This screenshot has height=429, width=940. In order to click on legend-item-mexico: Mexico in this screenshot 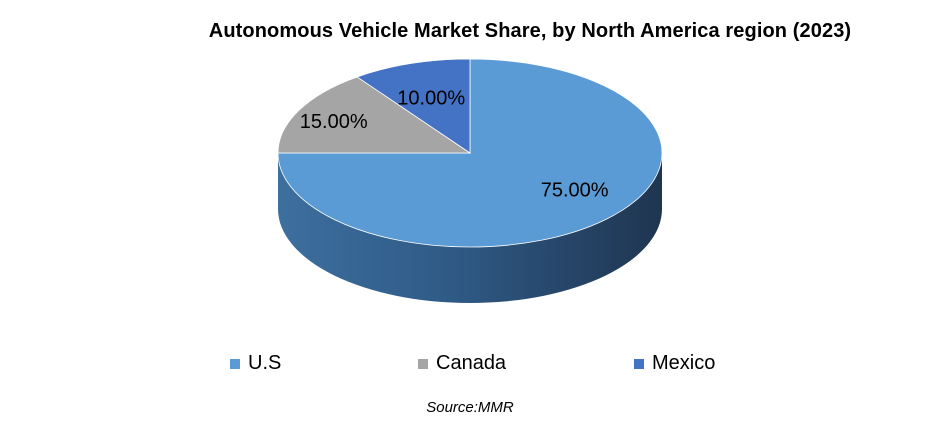, I will do `click(674, 363)`.